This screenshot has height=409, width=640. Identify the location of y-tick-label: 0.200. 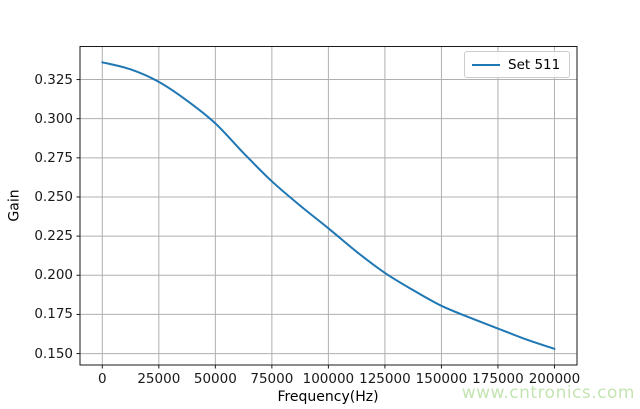
(53, 275).